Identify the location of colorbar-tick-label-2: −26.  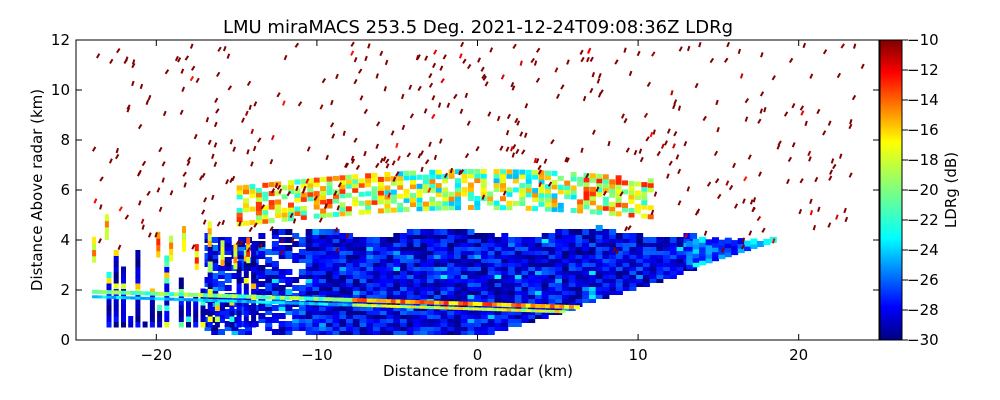
(923, 280).